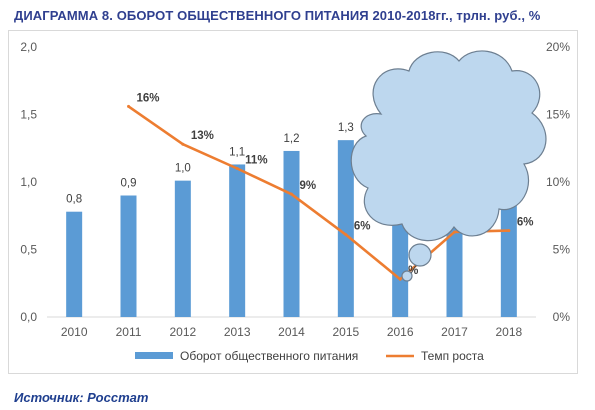 This screenshot has width=595, height=410. Describe the element at coordinates (202, 136) in the screenshot. I see `line-data-label: 13%` at that location.